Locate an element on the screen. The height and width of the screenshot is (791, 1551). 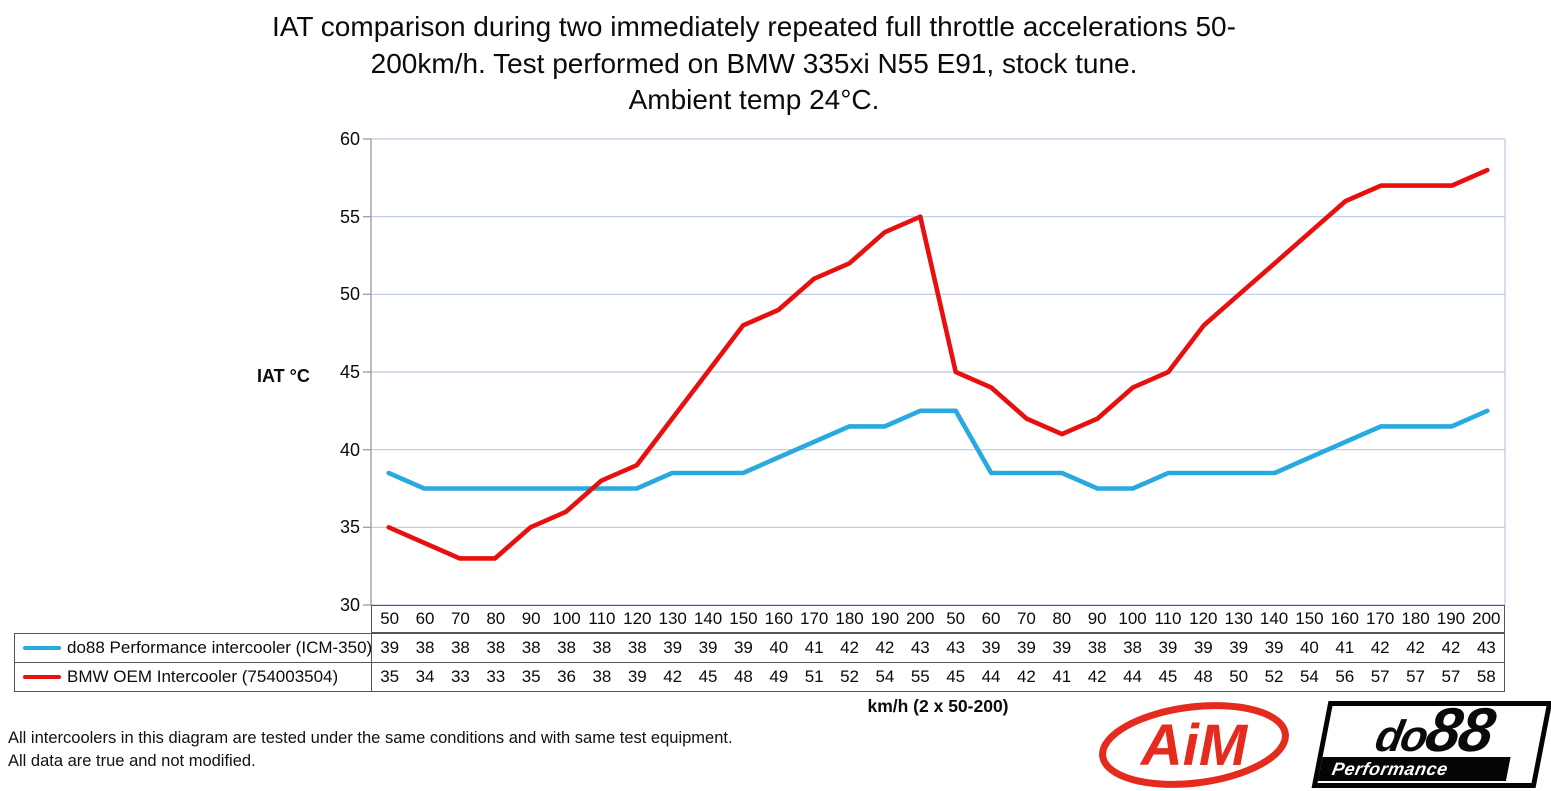
do88-logo-performance-text: Performance is located at coordinates (1390, 768).